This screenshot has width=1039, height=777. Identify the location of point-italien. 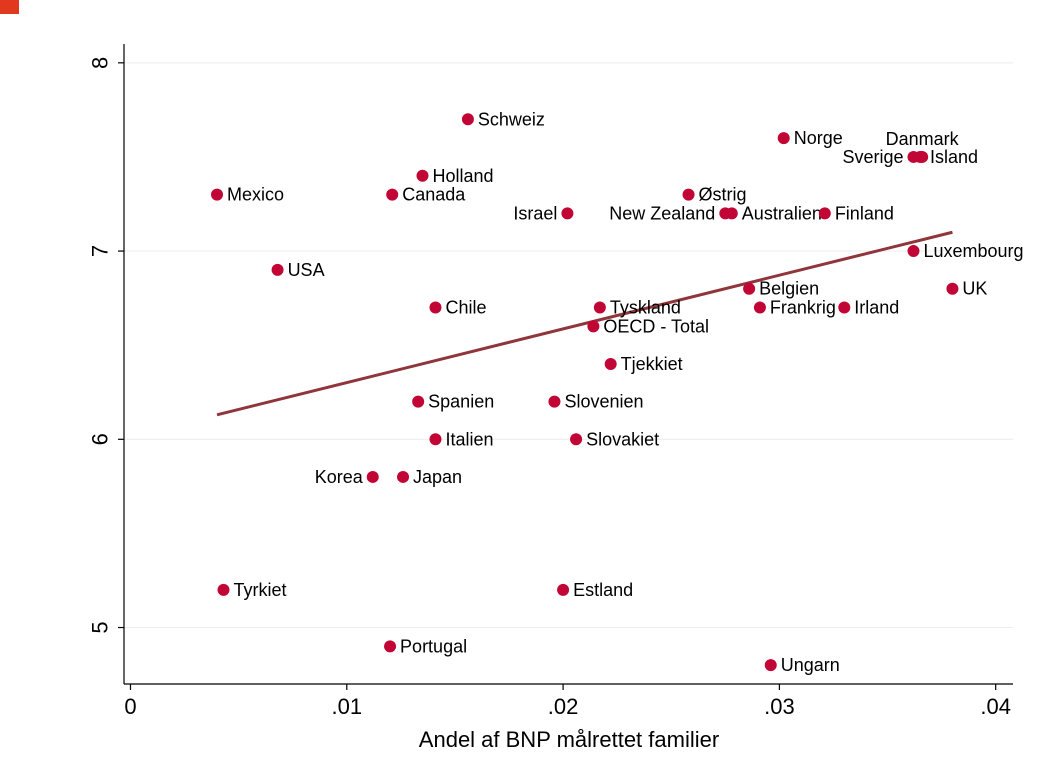
(435, 439).